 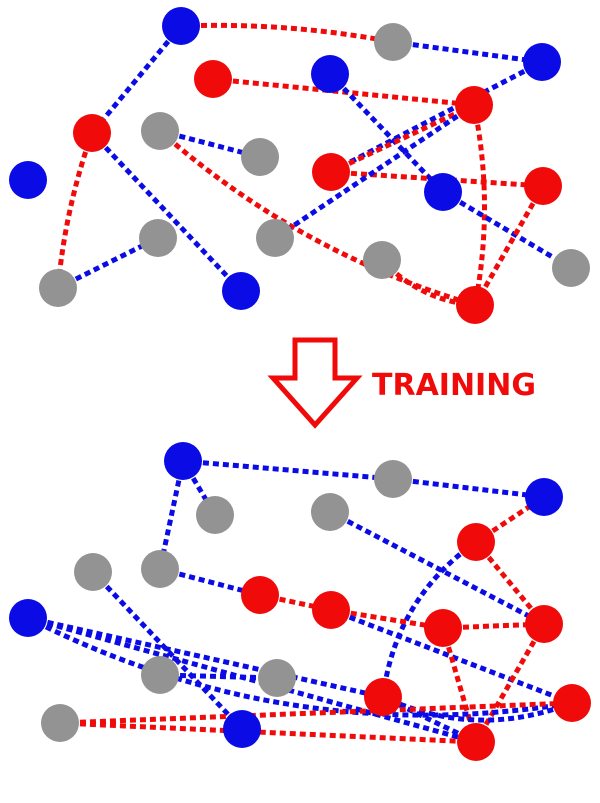 I want to click on after-node-r3, so click(x=331, y=610).